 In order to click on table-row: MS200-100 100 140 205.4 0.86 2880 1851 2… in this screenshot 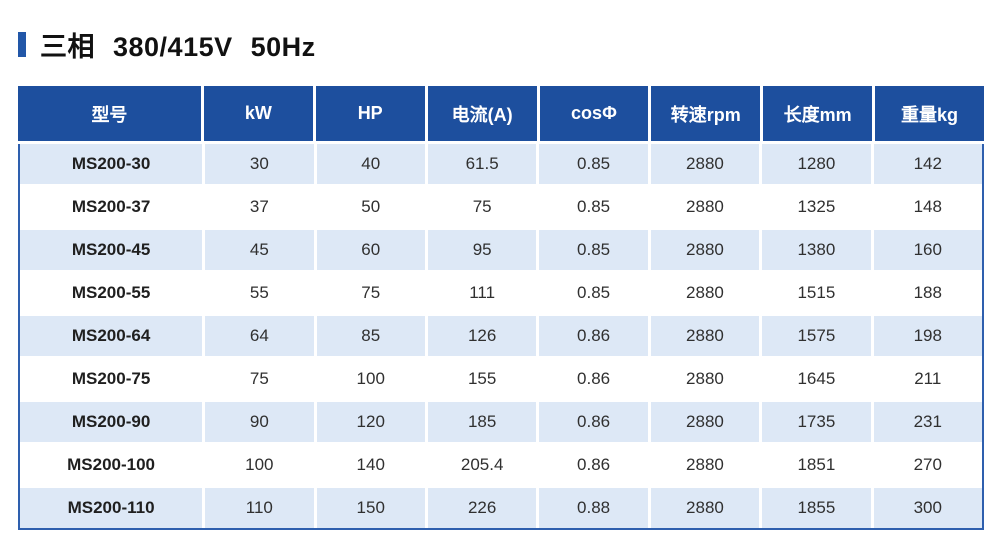, I will do `click(501, 465)`.